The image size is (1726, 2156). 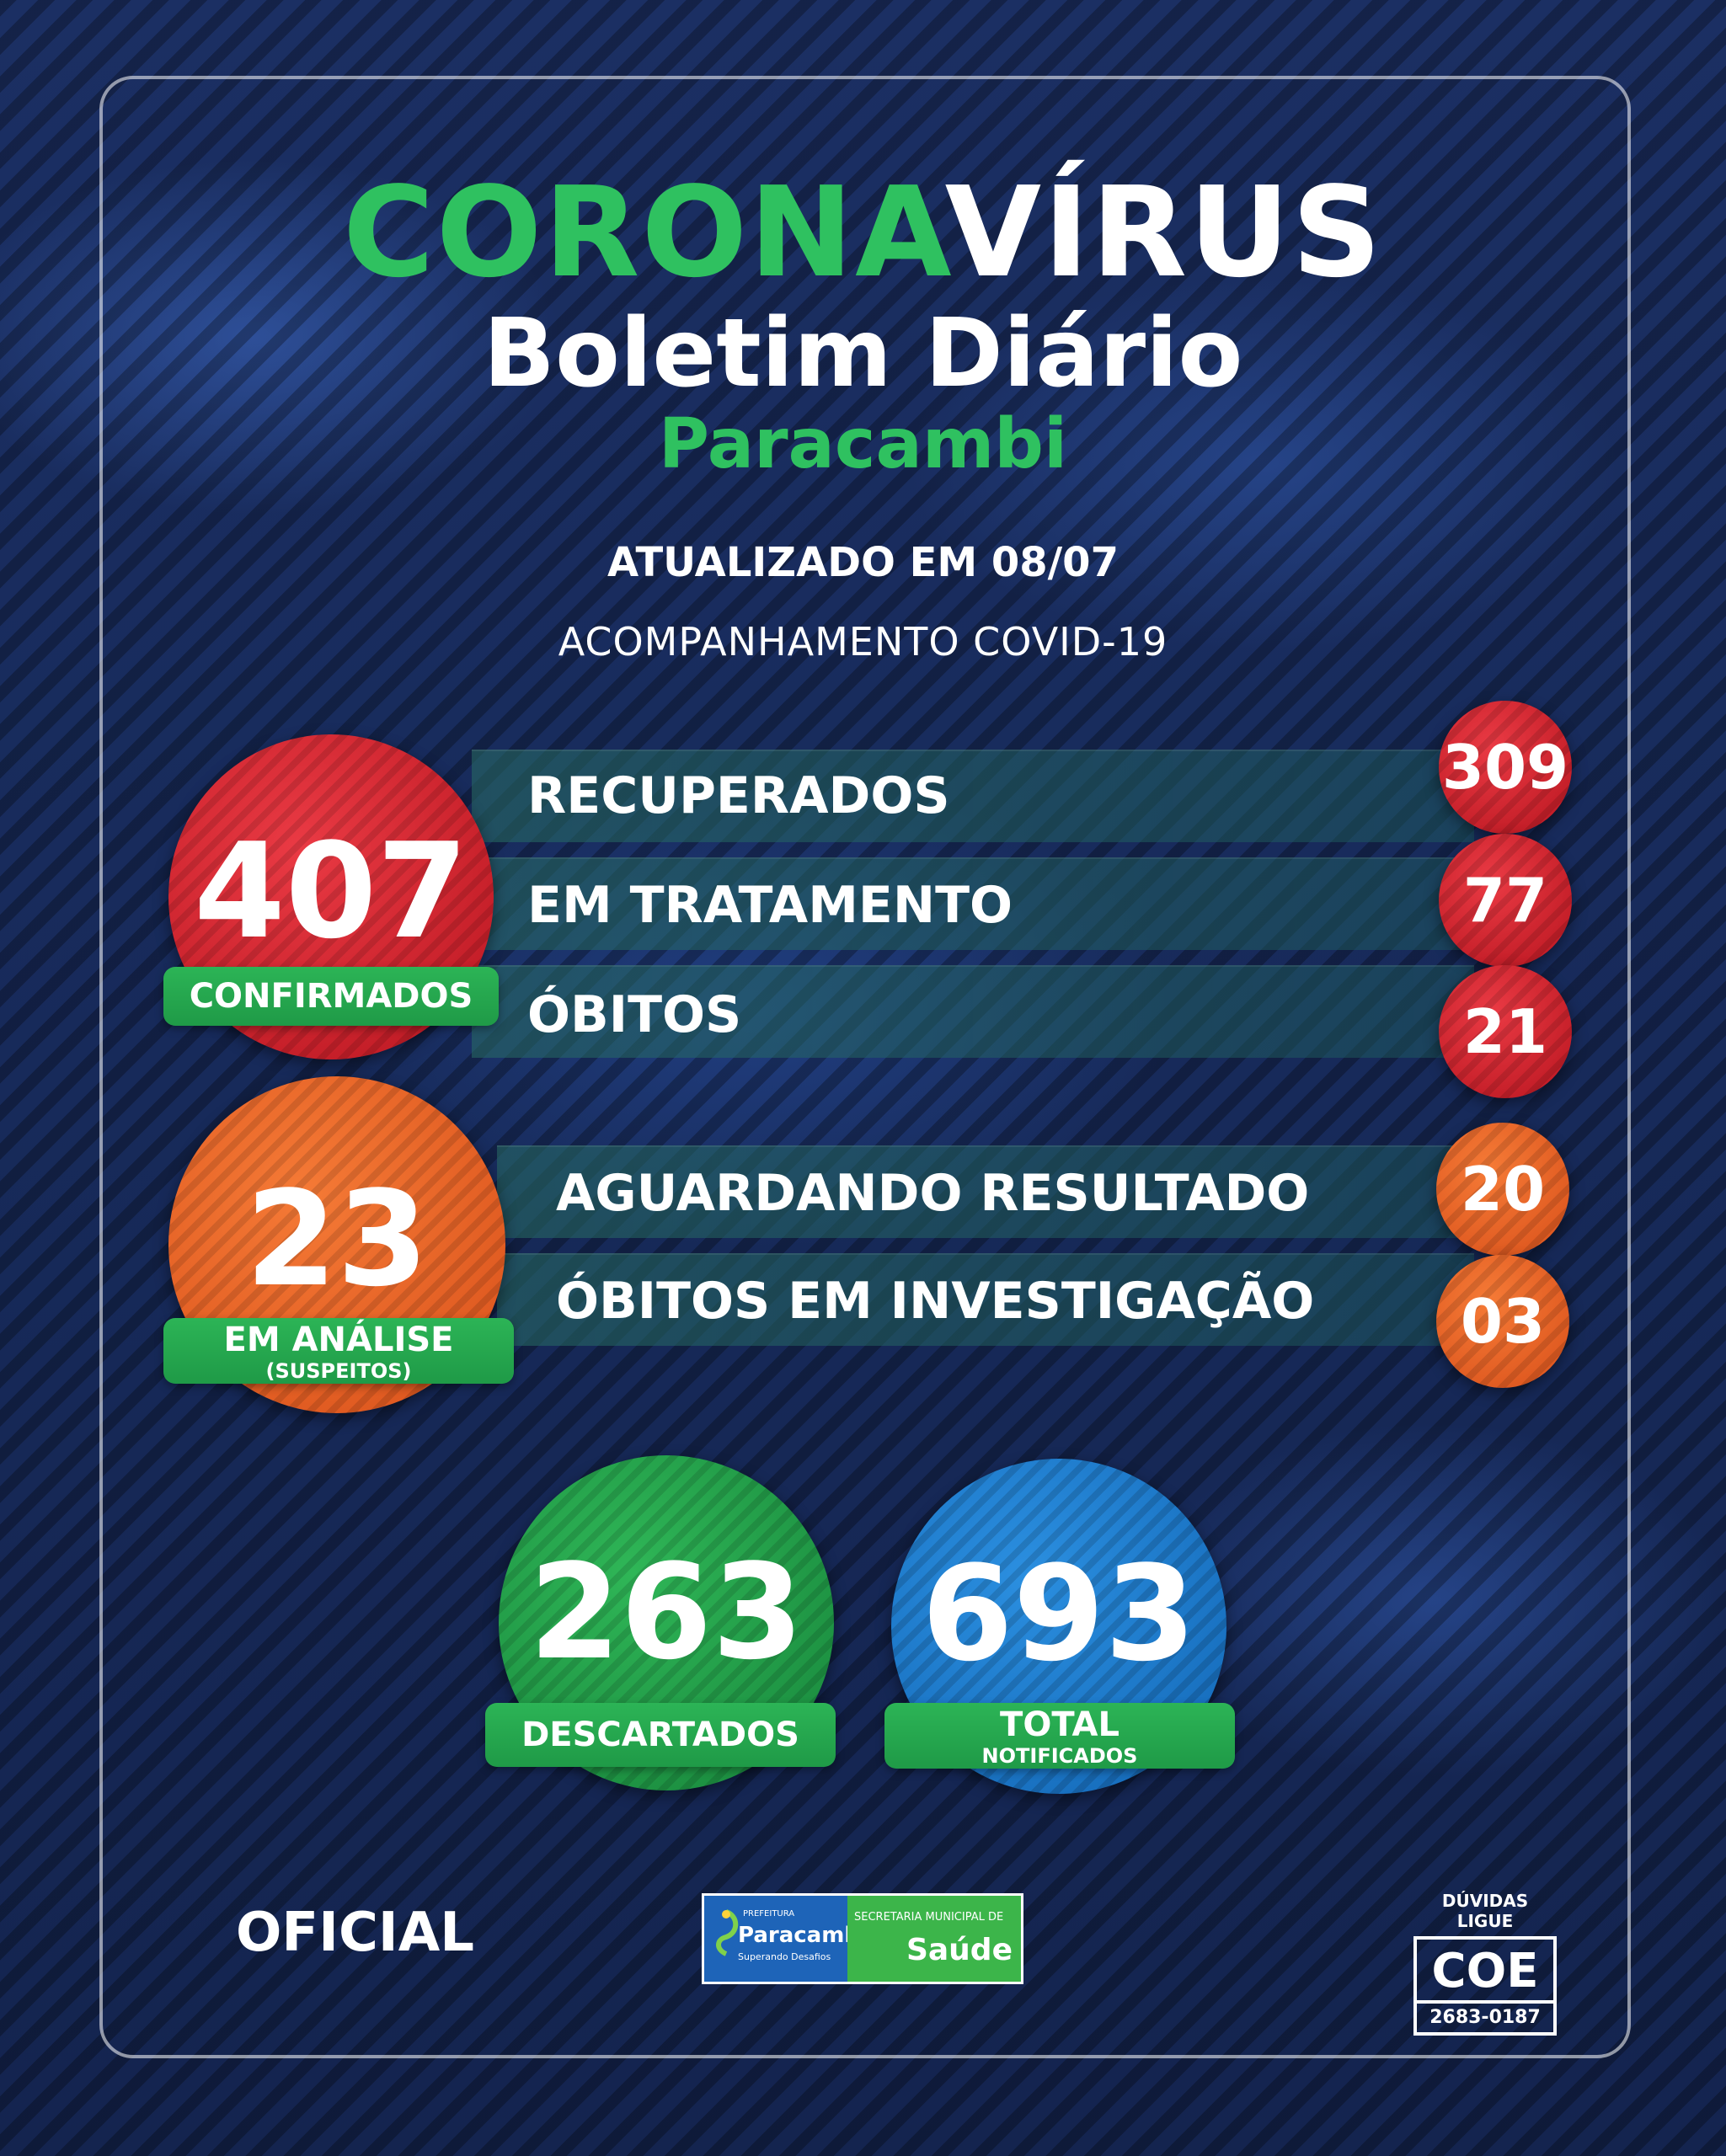 I want to click on prefeitura-caption: PREFEITURA, so click(x=769, y=1914).